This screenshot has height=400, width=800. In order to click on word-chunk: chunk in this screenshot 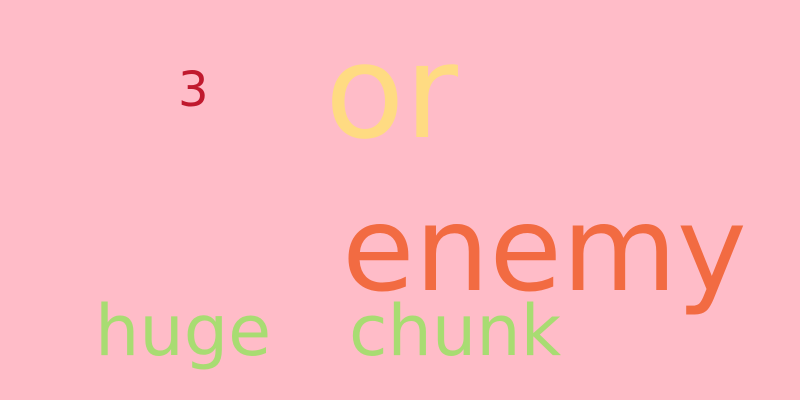, I will do `click(455, 331)`.